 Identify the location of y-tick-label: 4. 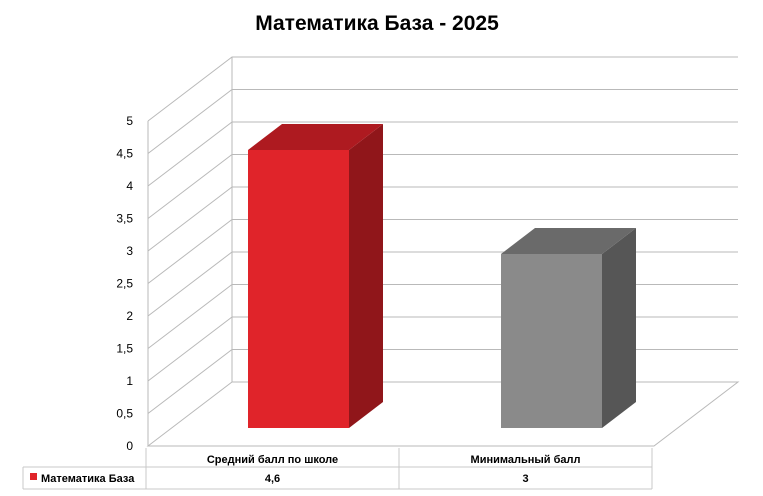
(129, 186).